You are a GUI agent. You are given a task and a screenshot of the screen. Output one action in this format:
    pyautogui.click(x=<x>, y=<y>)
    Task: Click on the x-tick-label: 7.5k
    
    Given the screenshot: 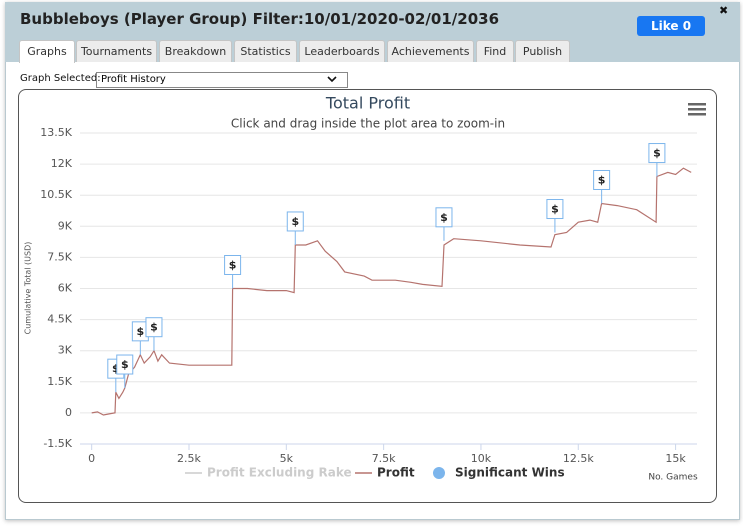 What is the action you would take?
    pyautogui.click(x=384, y=458)
    